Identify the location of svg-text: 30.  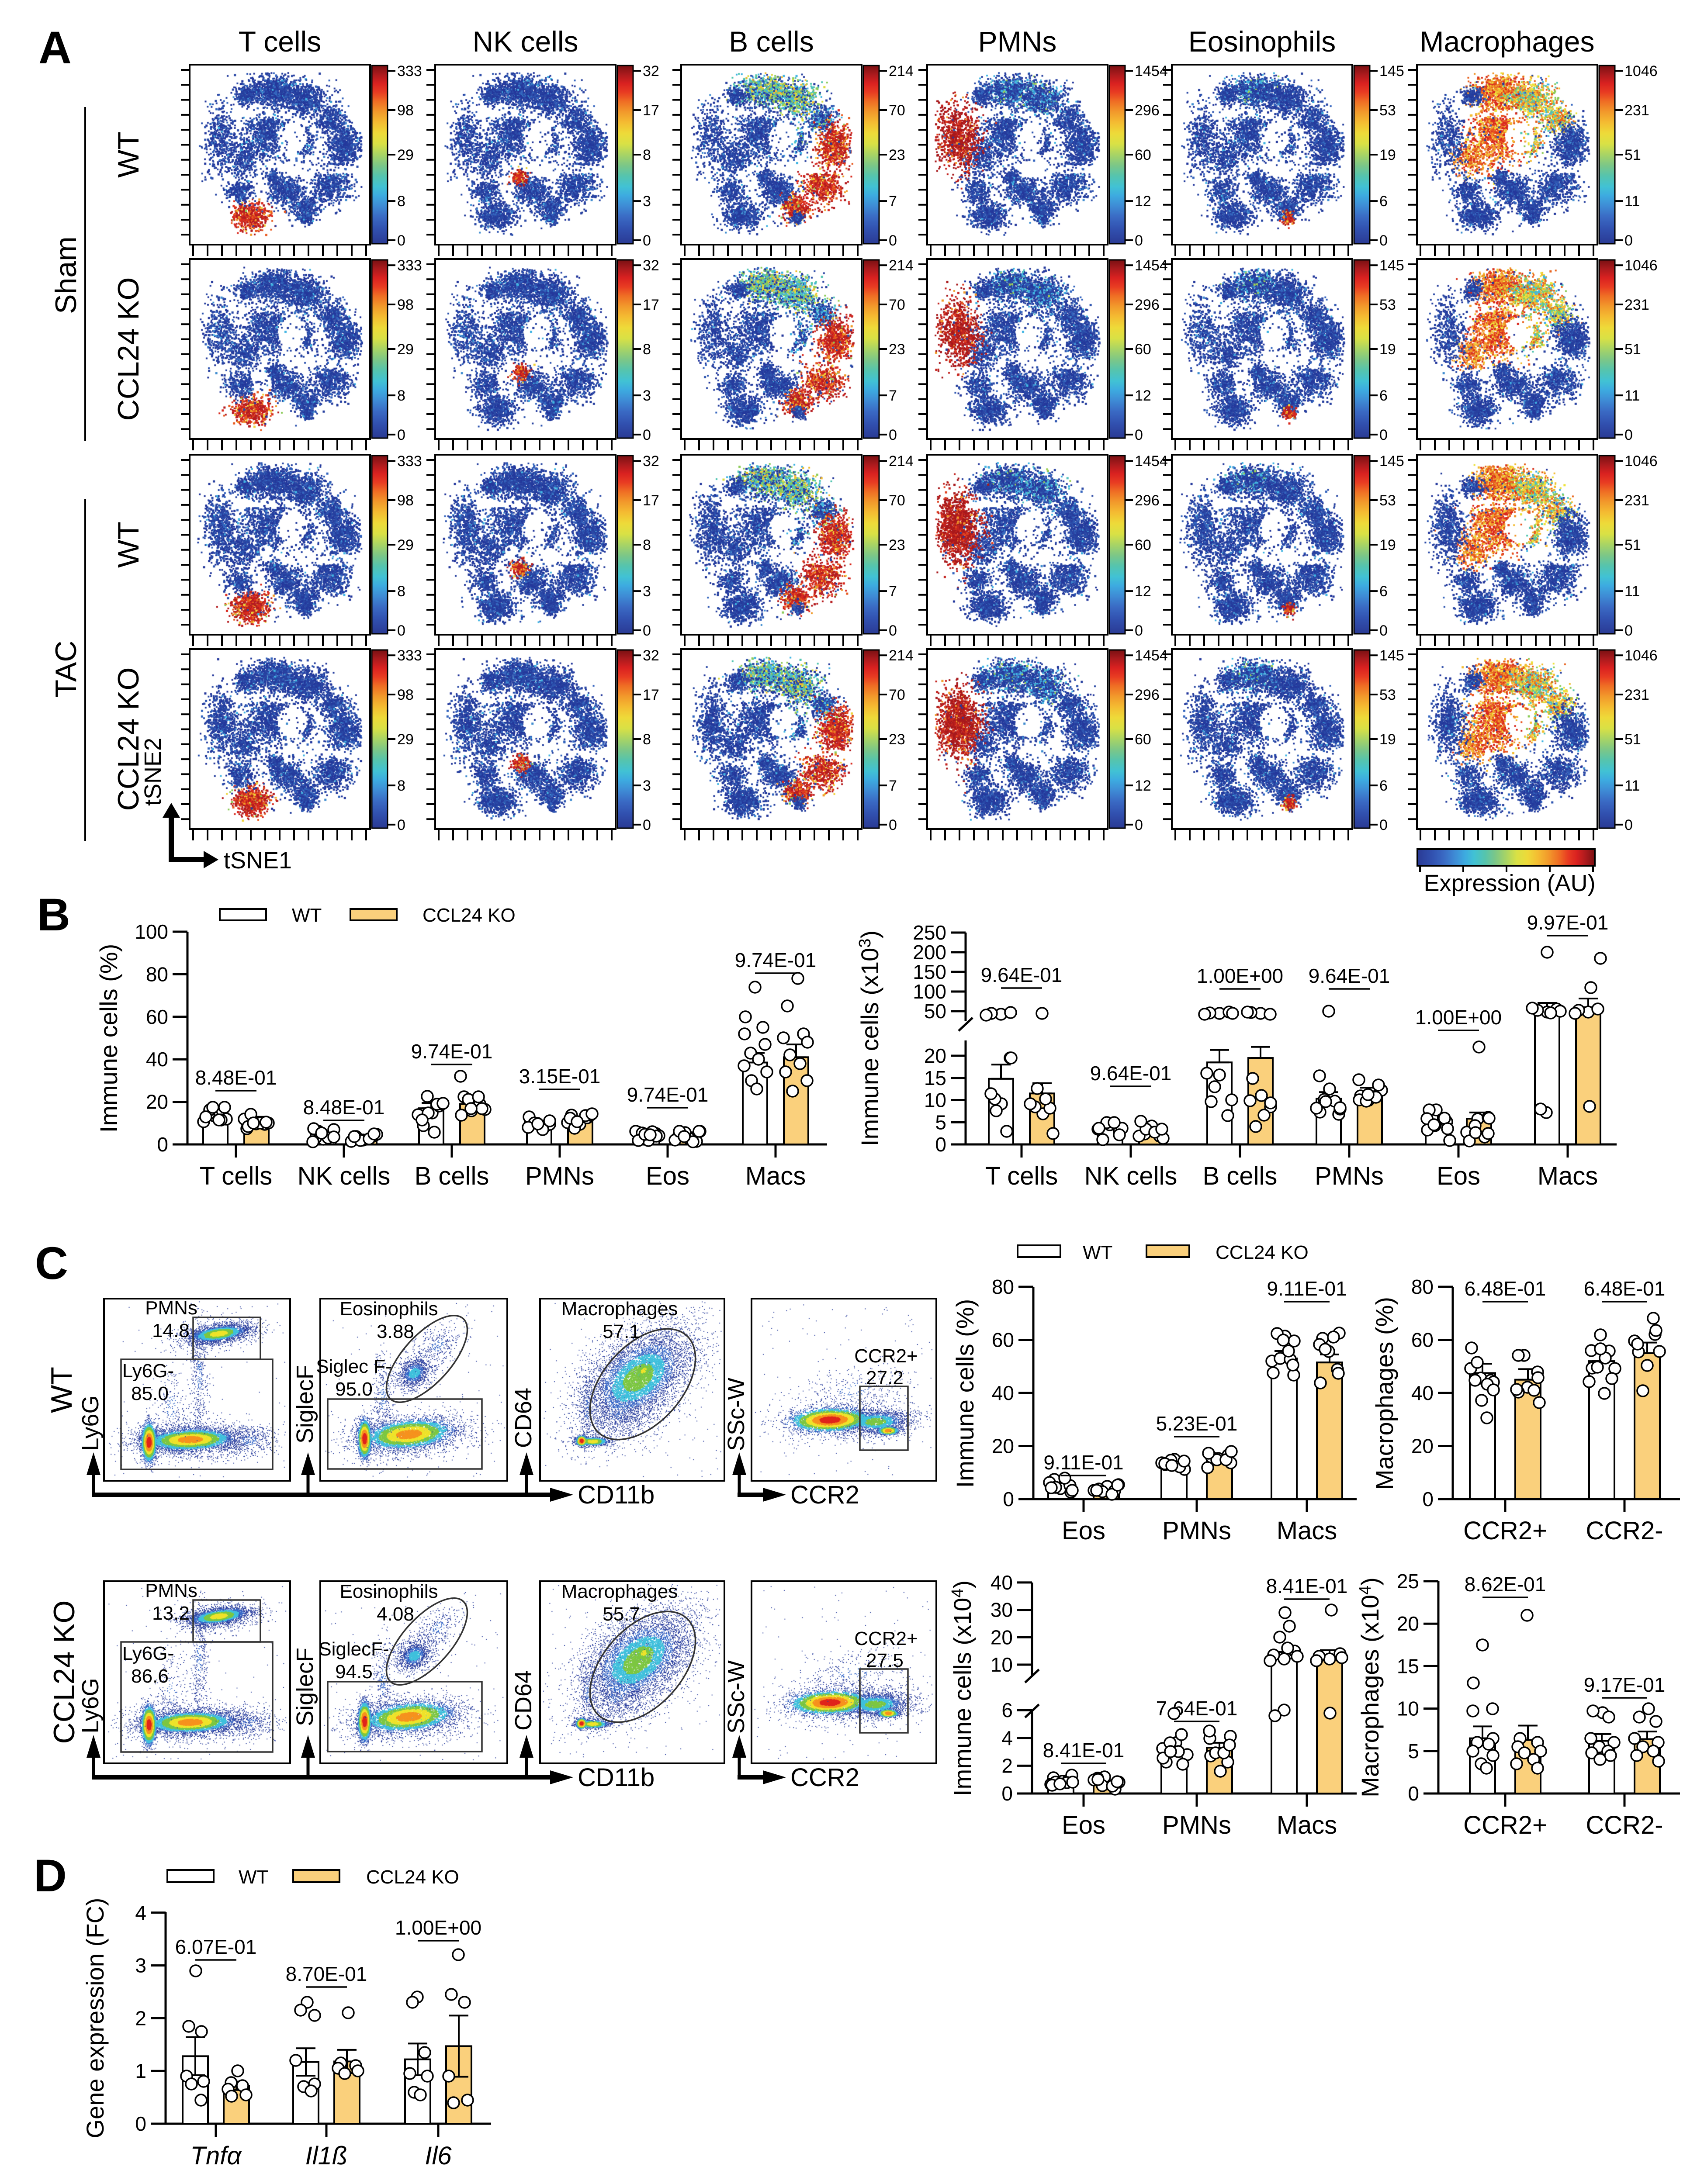
(1002, 1610).